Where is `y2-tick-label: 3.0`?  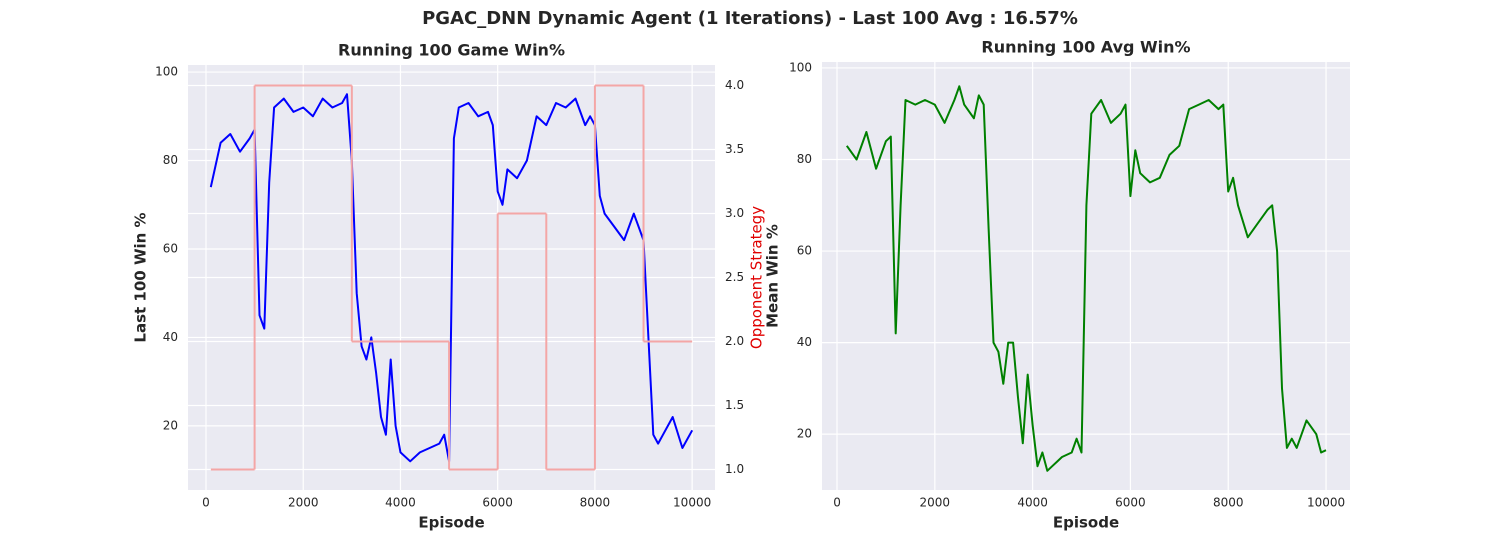 y2-tick-label: 3.0 is located at coordinates (734, 213).